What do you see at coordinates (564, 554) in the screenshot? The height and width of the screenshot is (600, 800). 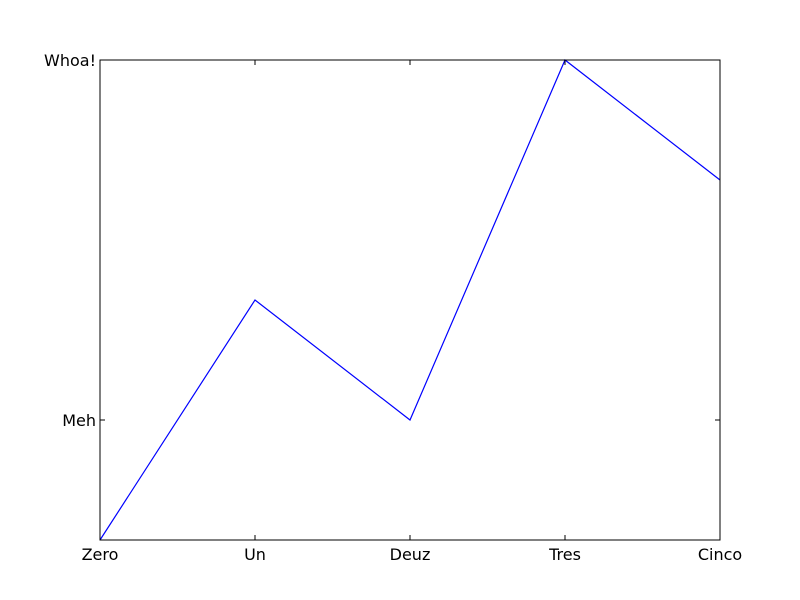 I see `x-tick-label-3: Tres` at bounding box center [564, 554].